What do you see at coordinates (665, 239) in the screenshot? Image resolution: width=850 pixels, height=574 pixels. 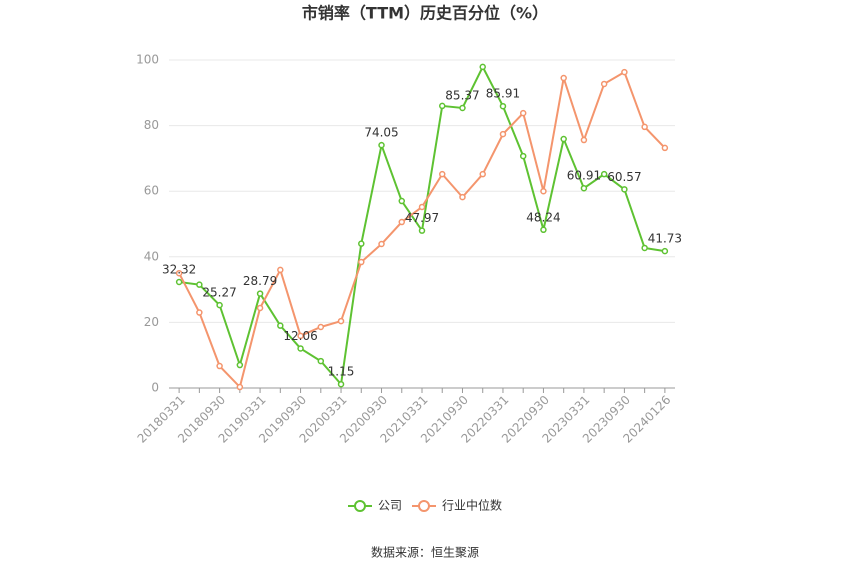 I see `data-label: 41.73` at bounding box center [665, 239].